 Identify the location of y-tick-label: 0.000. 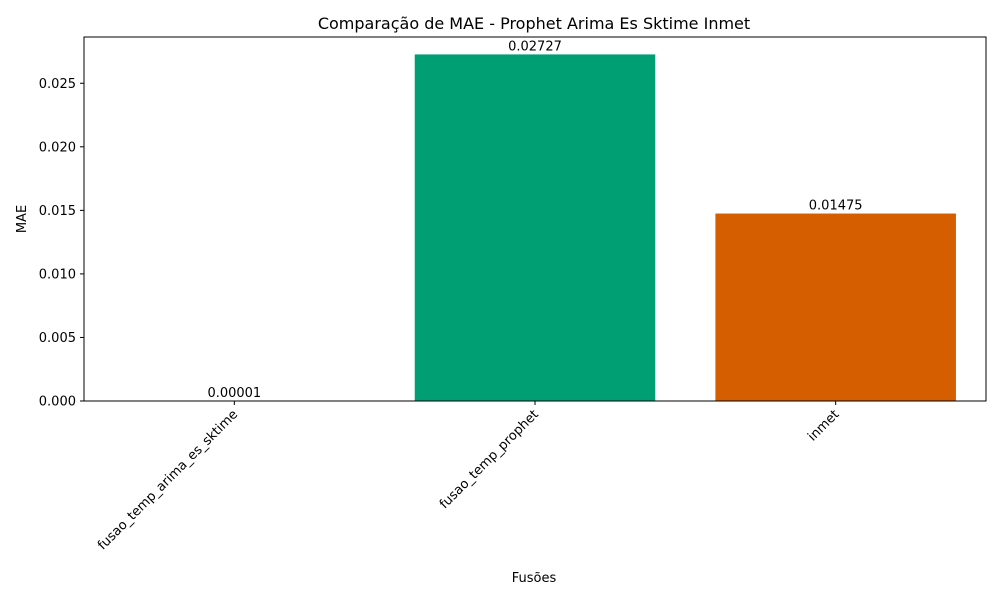
(57, 402).